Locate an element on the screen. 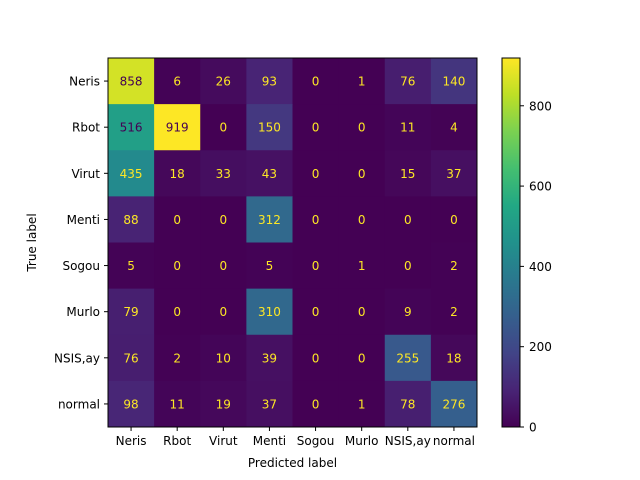 The image size is (640, 480). cell-value-label: 26 is located at coordinates (223, 82).